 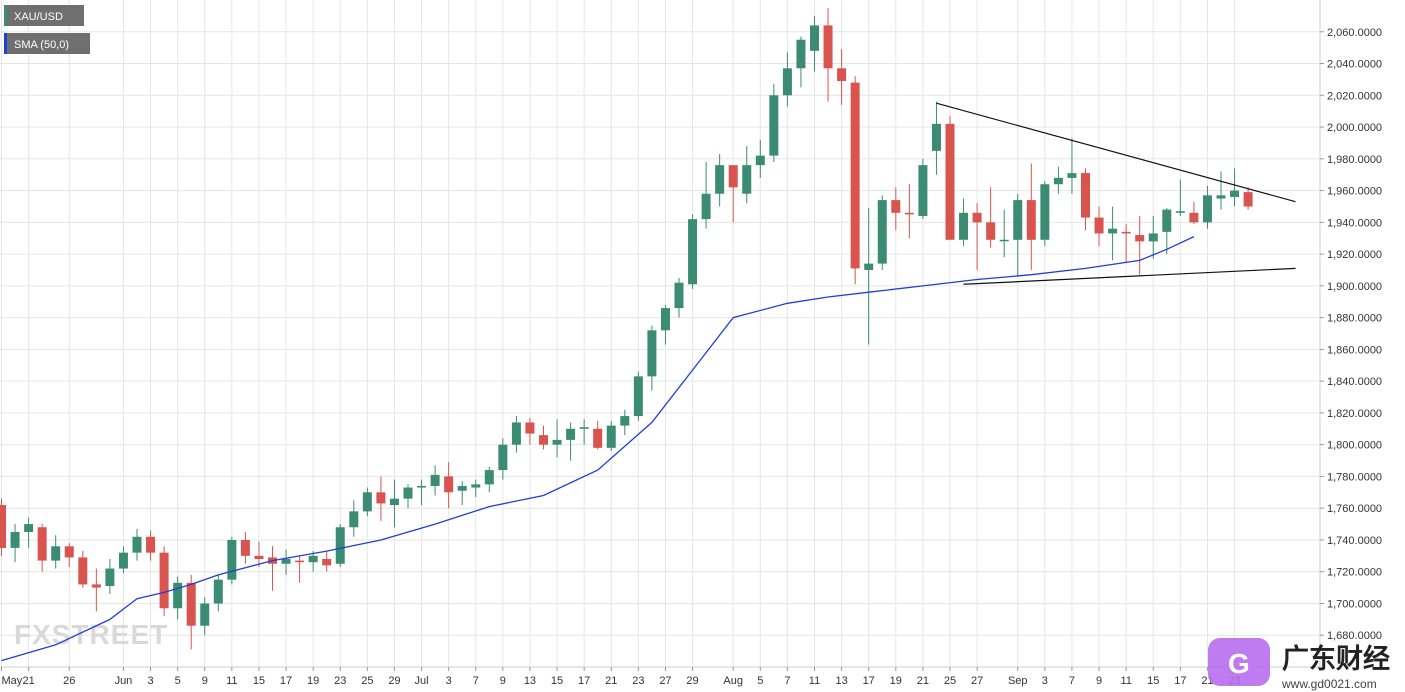 What do you see at coordinates (814, 681) in the screenshot?
I see `x-tick-label: 11` at bounding box center [814, 681].